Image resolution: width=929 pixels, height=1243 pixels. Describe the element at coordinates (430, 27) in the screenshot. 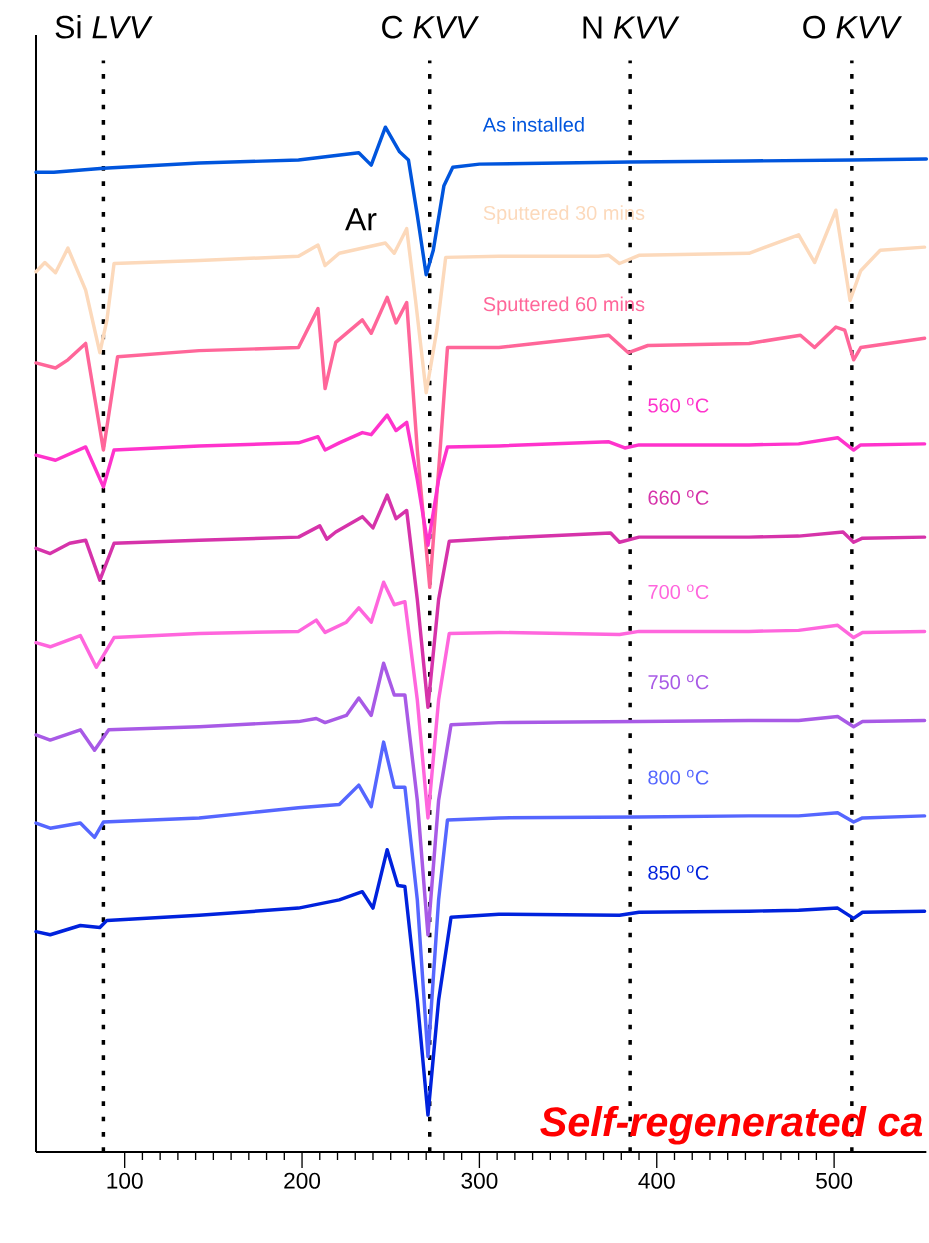

I see `ref-line-label: C KVV` at that location.